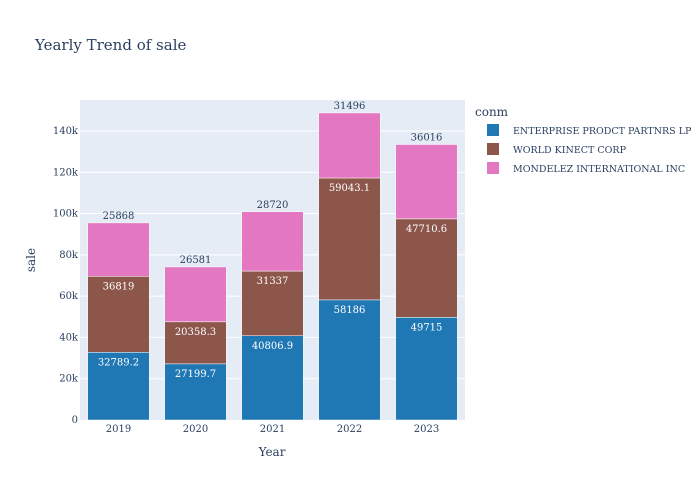 The height and width of the screenshot is (500, 700). What do you see at coordinates (118, 429) in the screenshot?
I see `x-tick-label: 2019` at bounding box center [118, 429].